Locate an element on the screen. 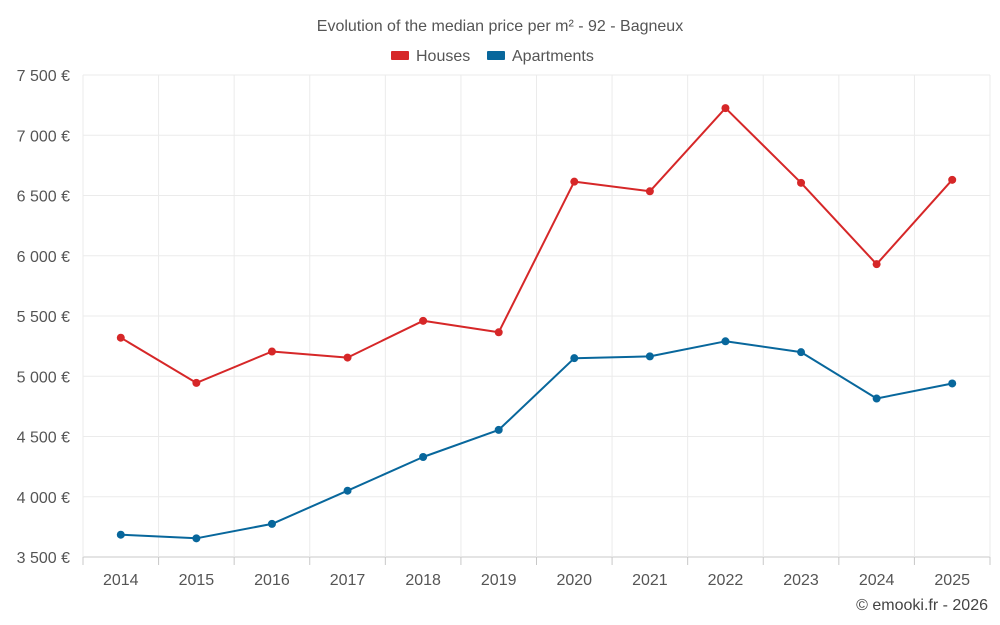  x-tick-label: 2018 is located at coordinates (423, 580).